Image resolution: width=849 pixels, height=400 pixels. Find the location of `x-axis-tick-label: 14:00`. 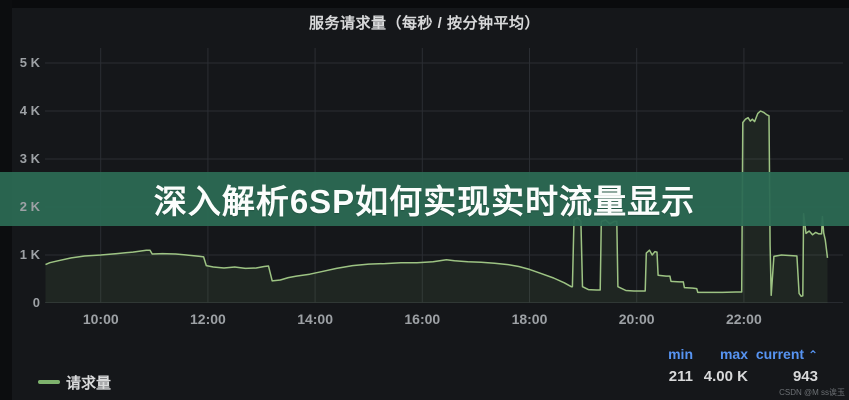

x-axis-tick-label: 14:00 is located at coordinates (315, 319).